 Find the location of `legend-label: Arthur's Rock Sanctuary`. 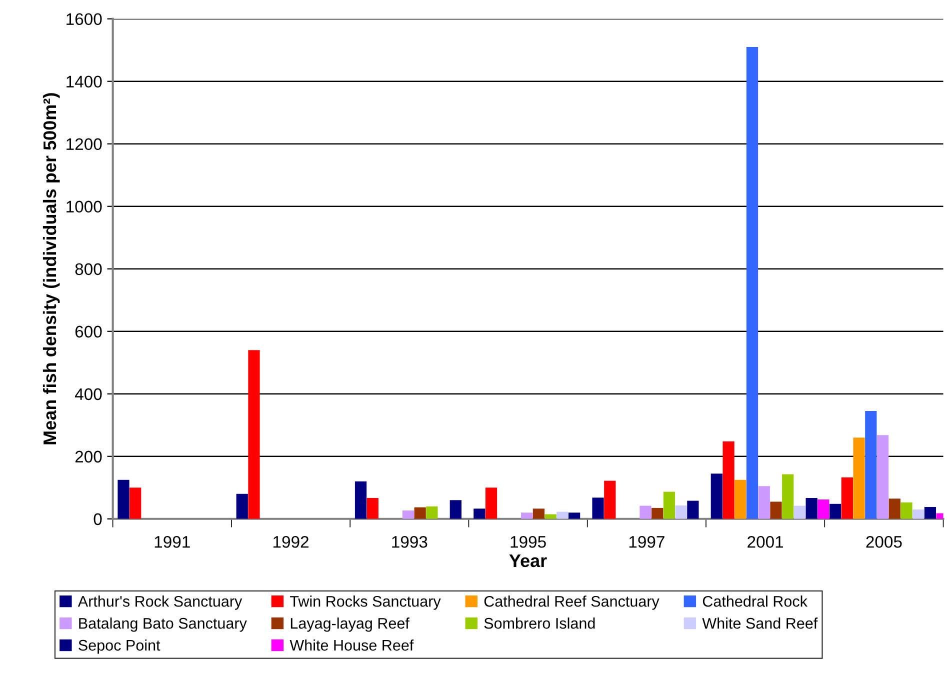

legend-label: Arthur's Rock Sanctuary is located at coordinates (160, 603).